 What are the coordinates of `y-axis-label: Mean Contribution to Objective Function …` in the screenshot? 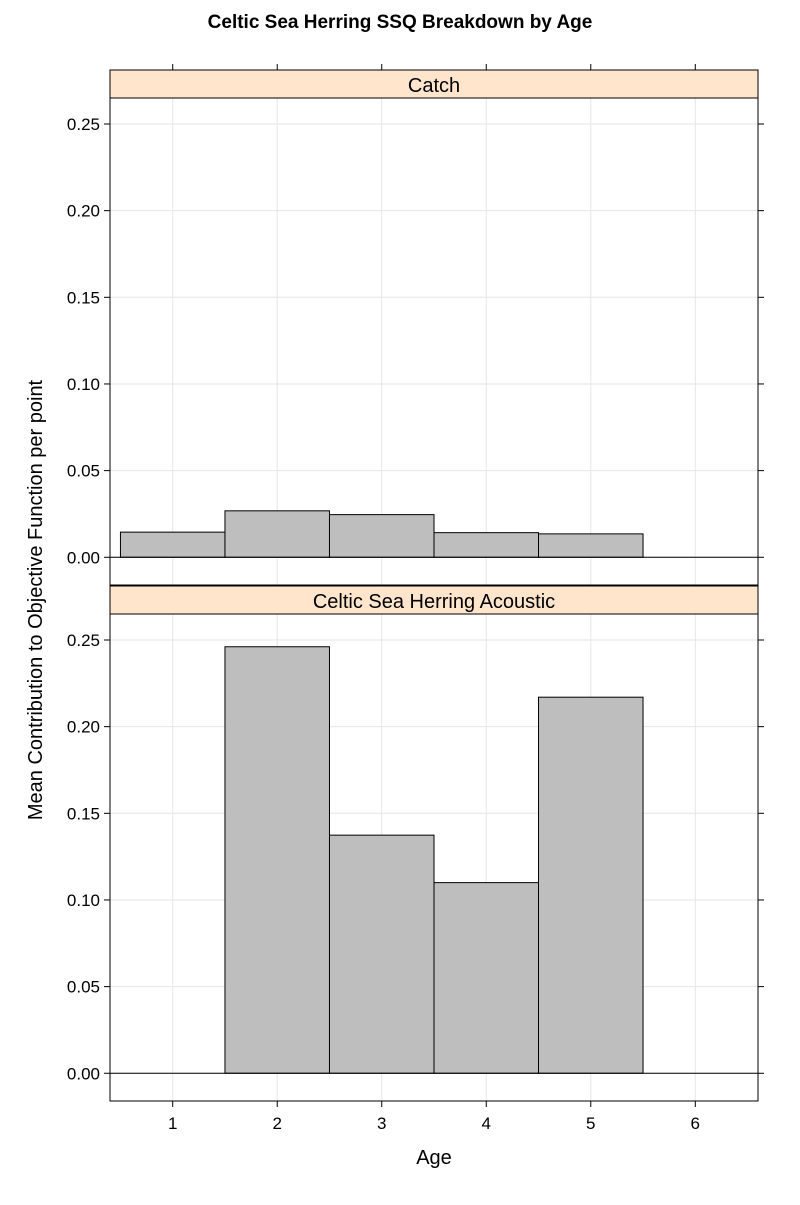 It's located at (36, 599).